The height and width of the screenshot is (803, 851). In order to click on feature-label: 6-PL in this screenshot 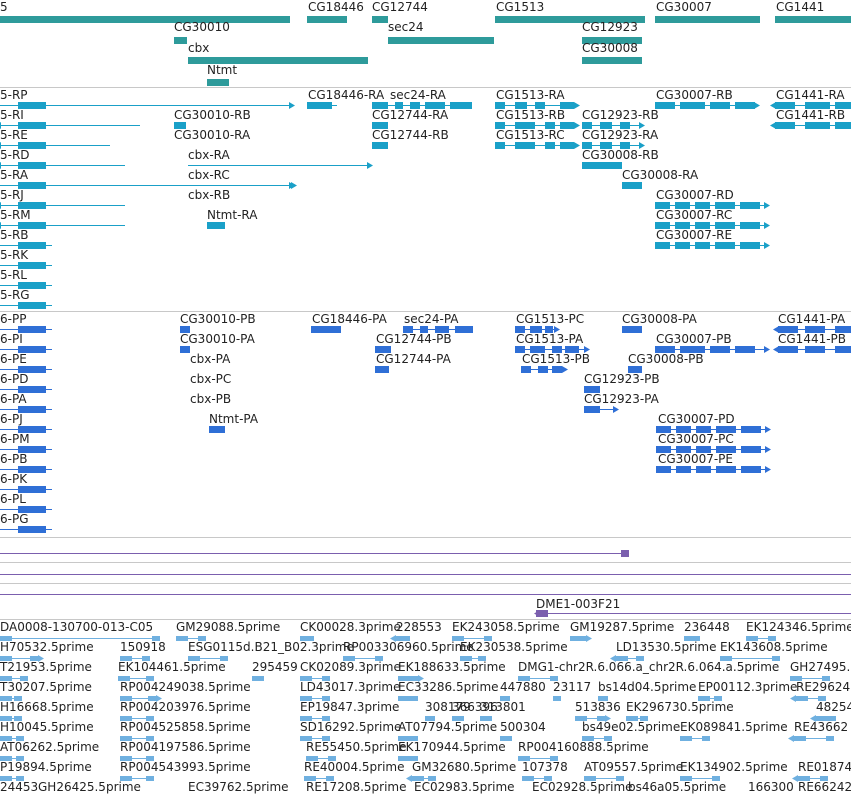, I will do `click(13, 499)`.